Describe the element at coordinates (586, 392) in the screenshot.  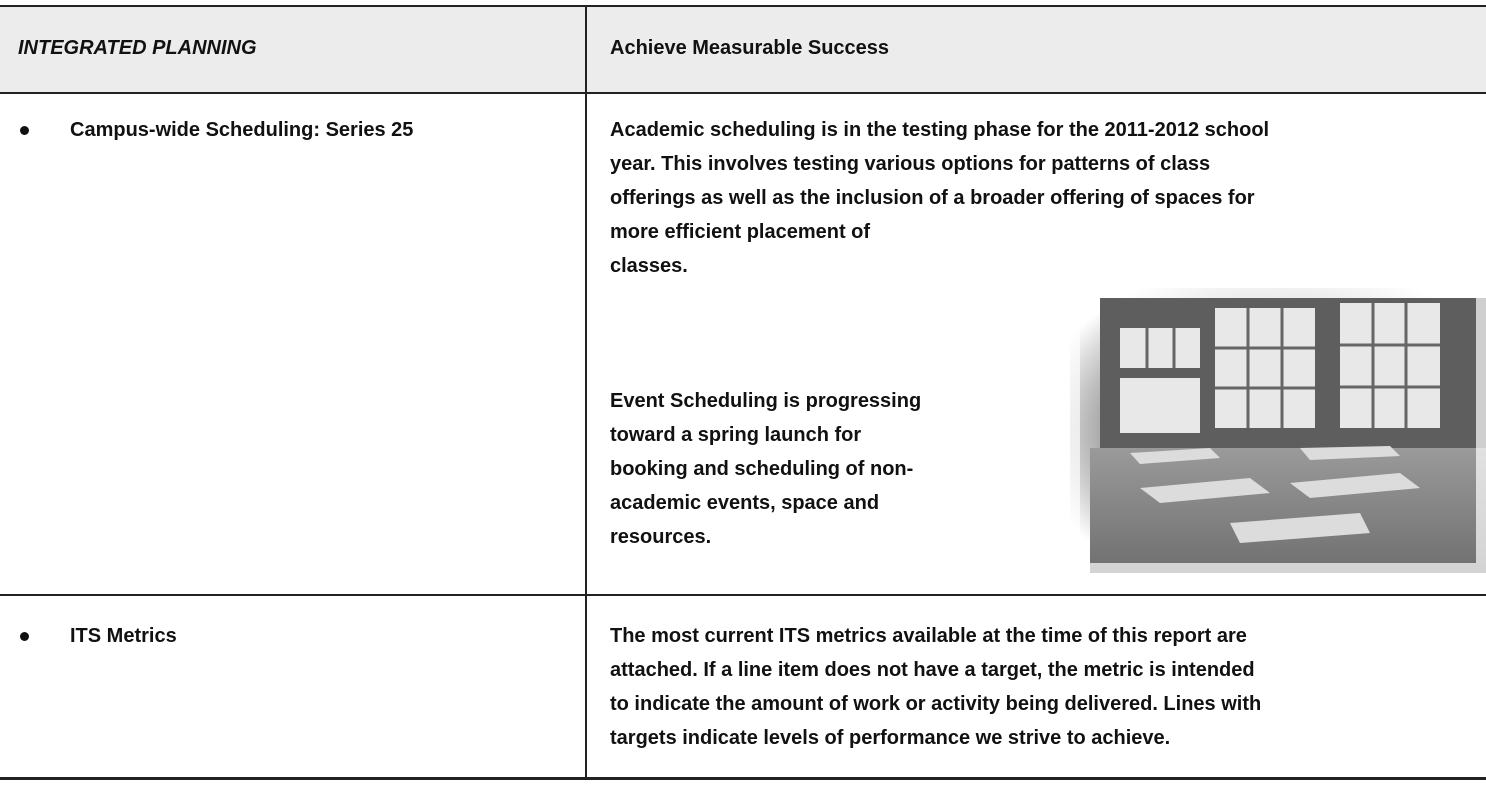
I see `column-rule` at that location.